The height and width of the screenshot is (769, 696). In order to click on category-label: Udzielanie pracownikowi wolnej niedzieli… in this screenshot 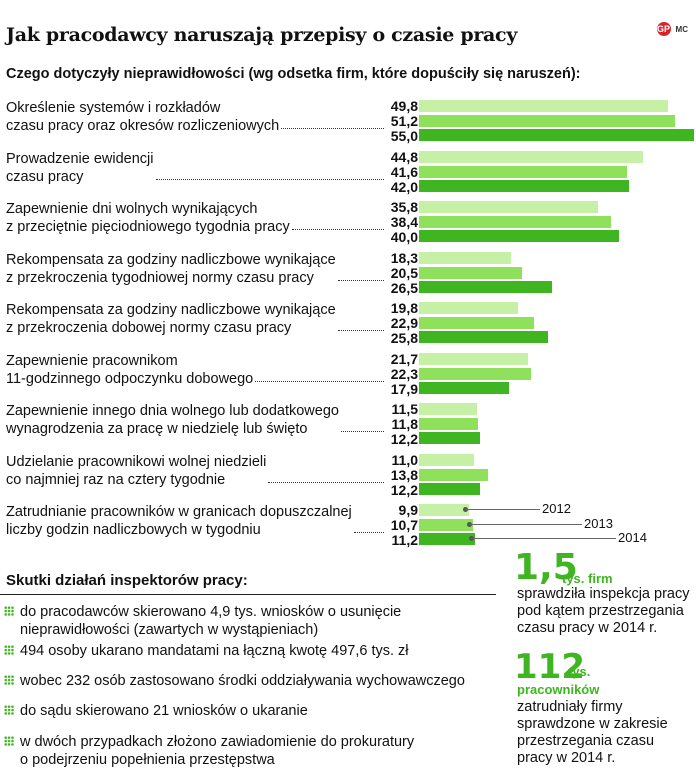, I will do `click(136, 471)`.